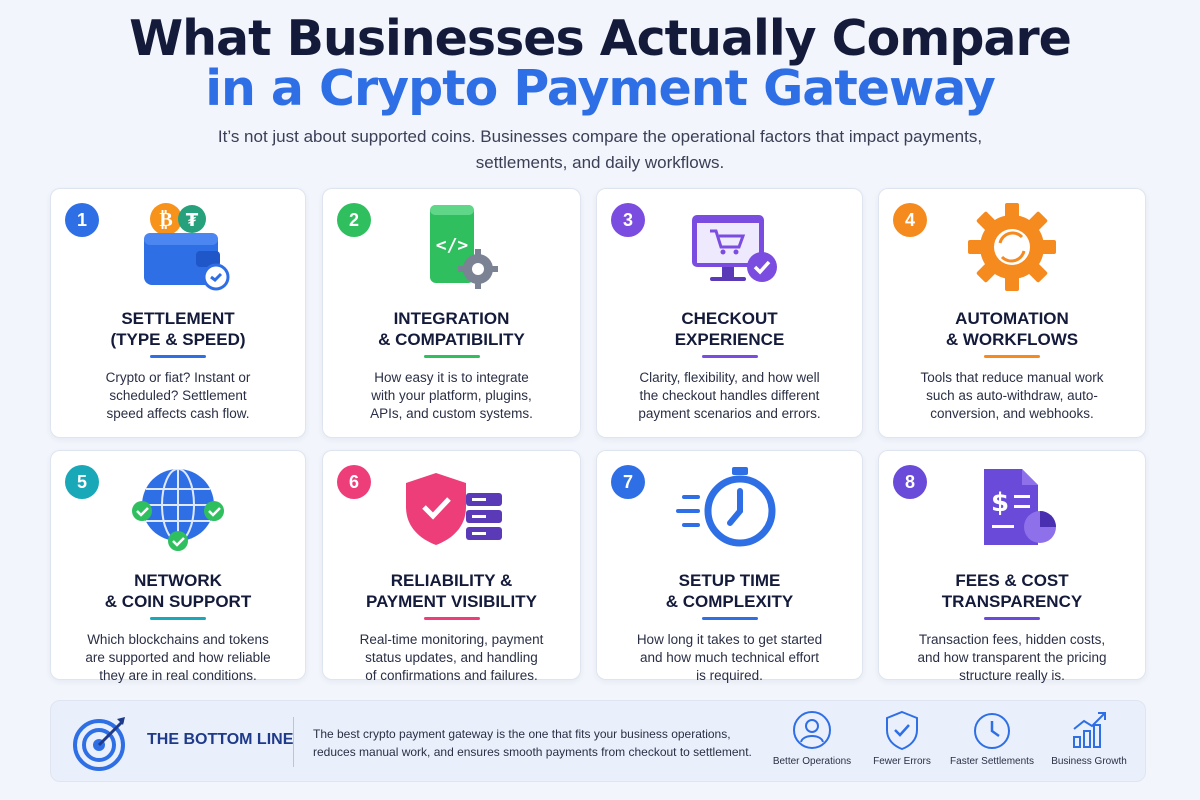  What do you see at coordinates (178, 591) in the screenshot?
I see `card-title: NETWORK & COIN SUPPORT` at bounding box center [178, 591].